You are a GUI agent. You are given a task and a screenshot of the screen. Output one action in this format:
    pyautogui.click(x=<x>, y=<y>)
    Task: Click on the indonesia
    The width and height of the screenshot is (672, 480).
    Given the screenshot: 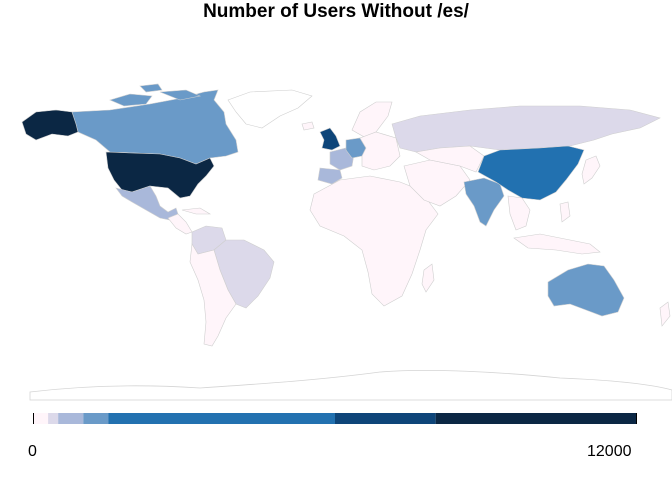 What is the action you would take?
    pyautogui.click(x=557, y=244)
    